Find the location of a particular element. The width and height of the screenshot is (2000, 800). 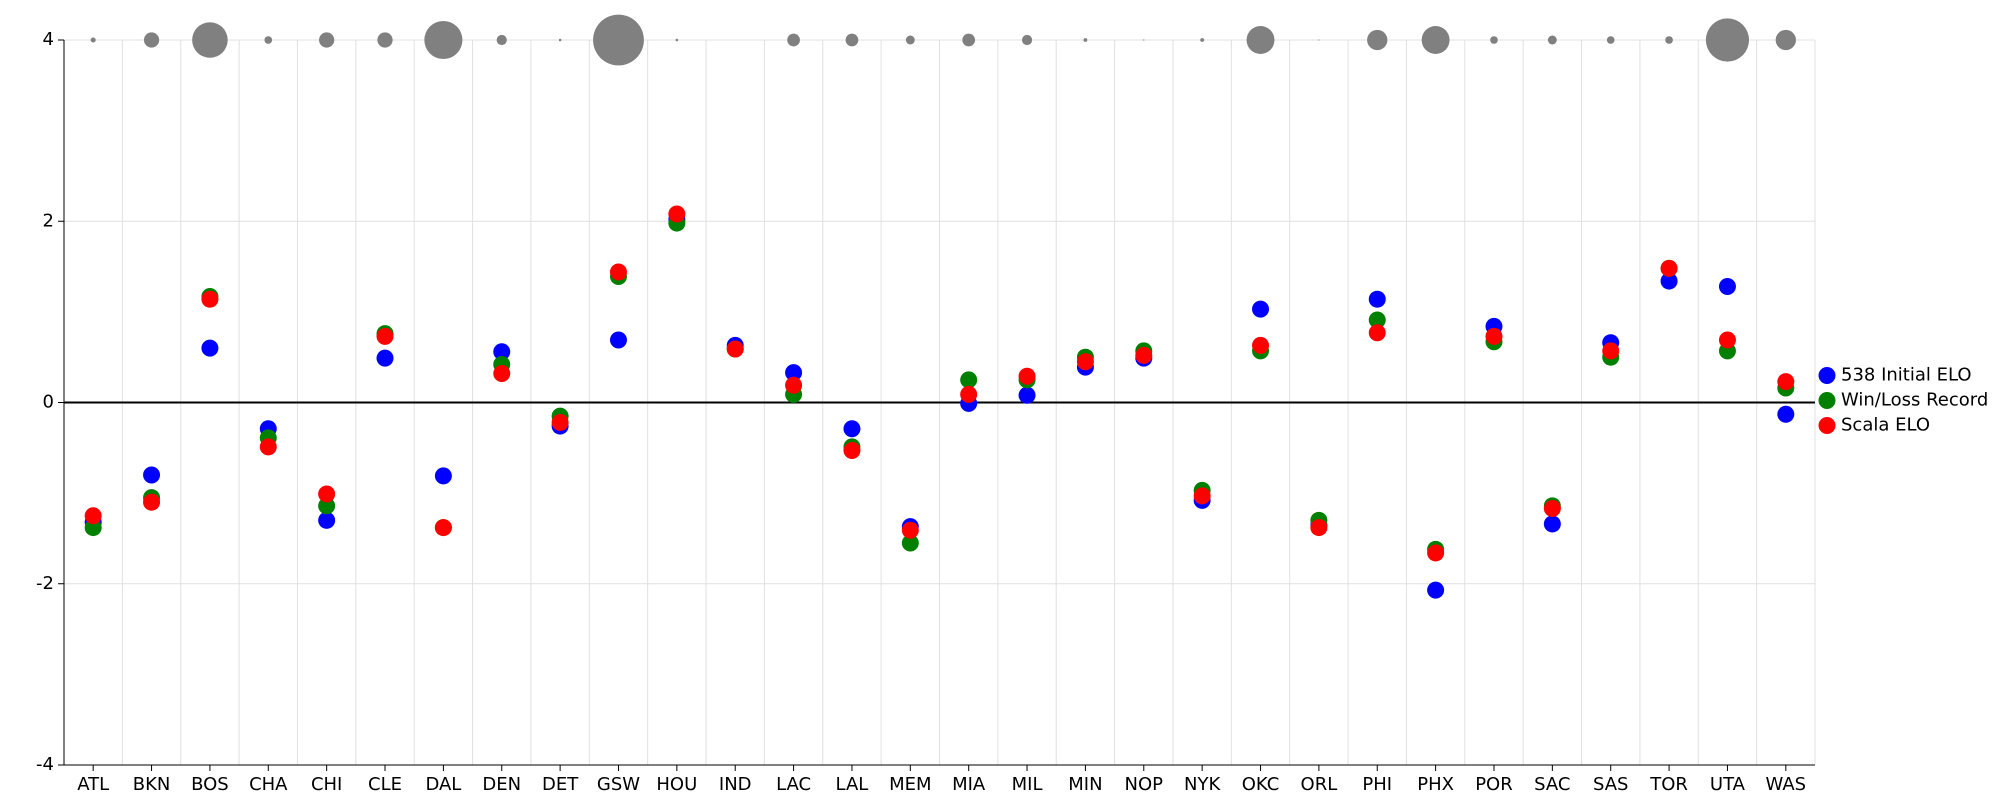

x-tick-label: DAL is located at coordinates (443, 784).